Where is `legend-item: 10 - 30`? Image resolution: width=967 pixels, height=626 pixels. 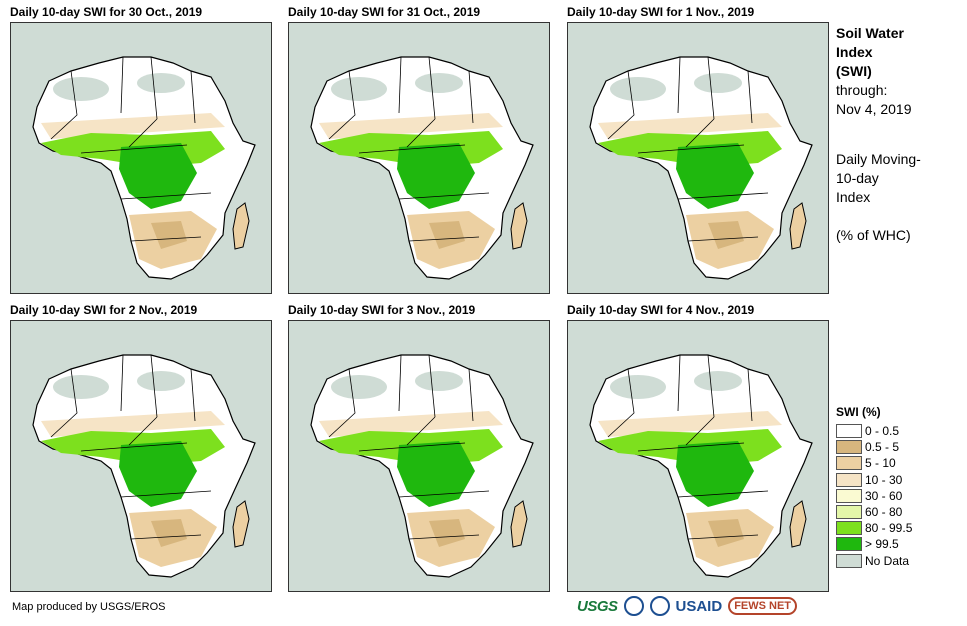 legend-item: 10 - 30 is located at coordinates (898, 480).